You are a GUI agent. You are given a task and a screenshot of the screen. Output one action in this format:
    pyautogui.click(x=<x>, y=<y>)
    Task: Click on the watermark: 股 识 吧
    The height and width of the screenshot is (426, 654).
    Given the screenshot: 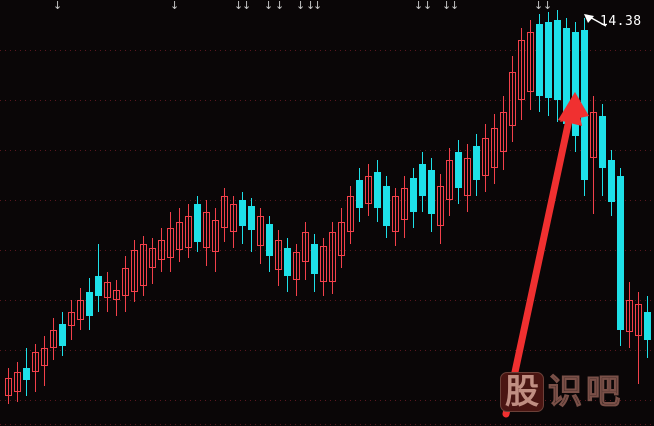 What is the action you would take?
    pyautogui.click(x=560, y=392)
    